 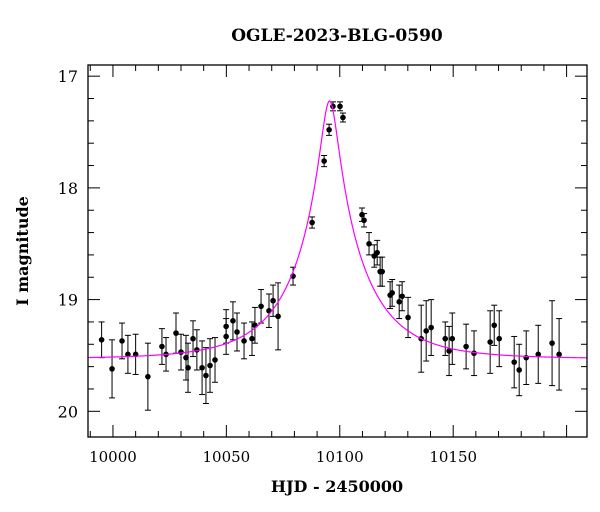 What do you see at coordinates (340, 457) in the screenshot?
I see `x-tick-label: 10100` at bounding box center [340, 457].